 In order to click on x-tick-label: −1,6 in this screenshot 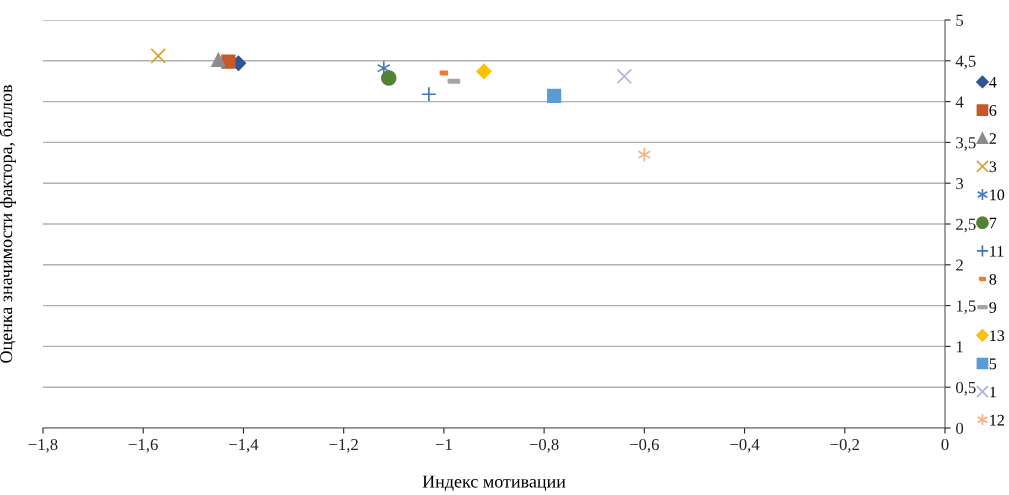, I will do `click(143, 445)`.